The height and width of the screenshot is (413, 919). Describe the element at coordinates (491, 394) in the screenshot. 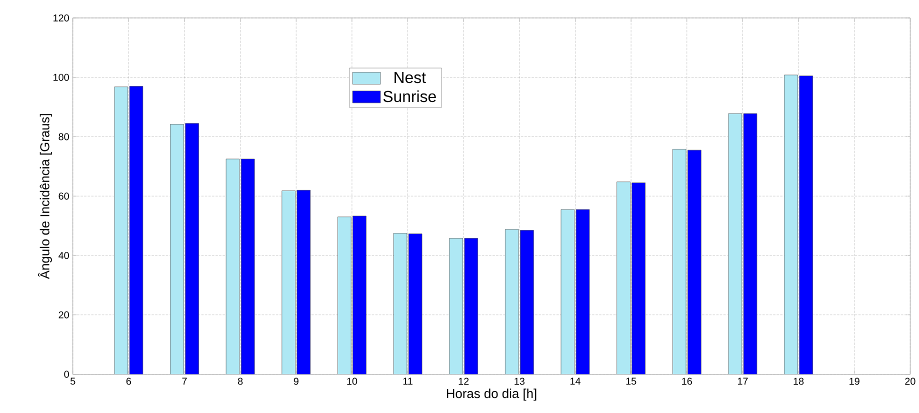

I see `x-axis-title: Horas do dia [h]` at that location.